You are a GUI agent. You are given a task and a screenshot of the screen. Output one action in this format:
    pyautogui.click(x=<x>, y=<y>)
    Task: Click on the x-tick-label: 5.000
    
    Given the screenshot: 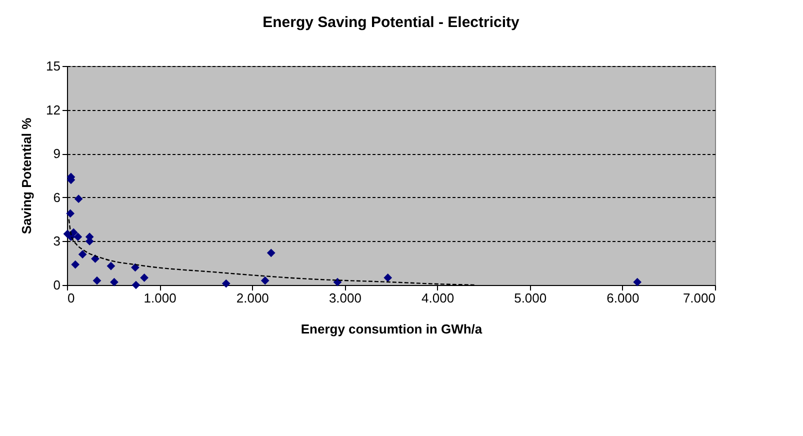 What is the action you would take?
    pyautogui.click(x=530, y=298)
    